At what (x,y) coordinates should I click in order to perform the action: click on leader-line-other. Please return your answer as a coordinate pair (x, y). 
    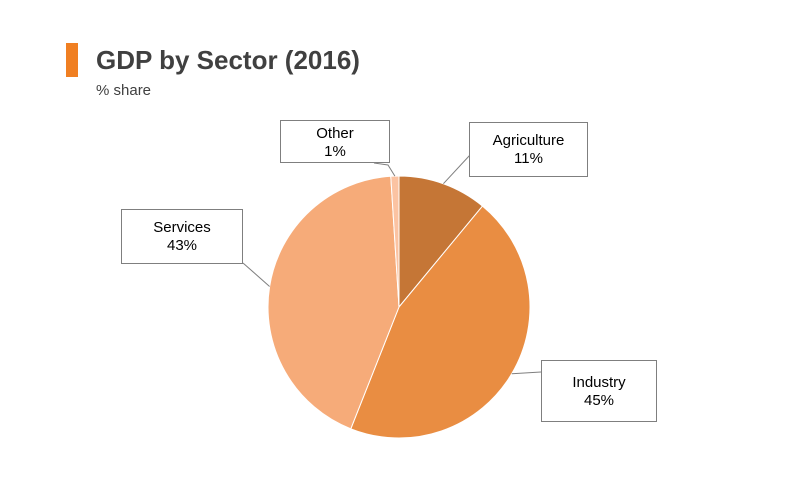
    Looking at the image, I should click on (384, 169).